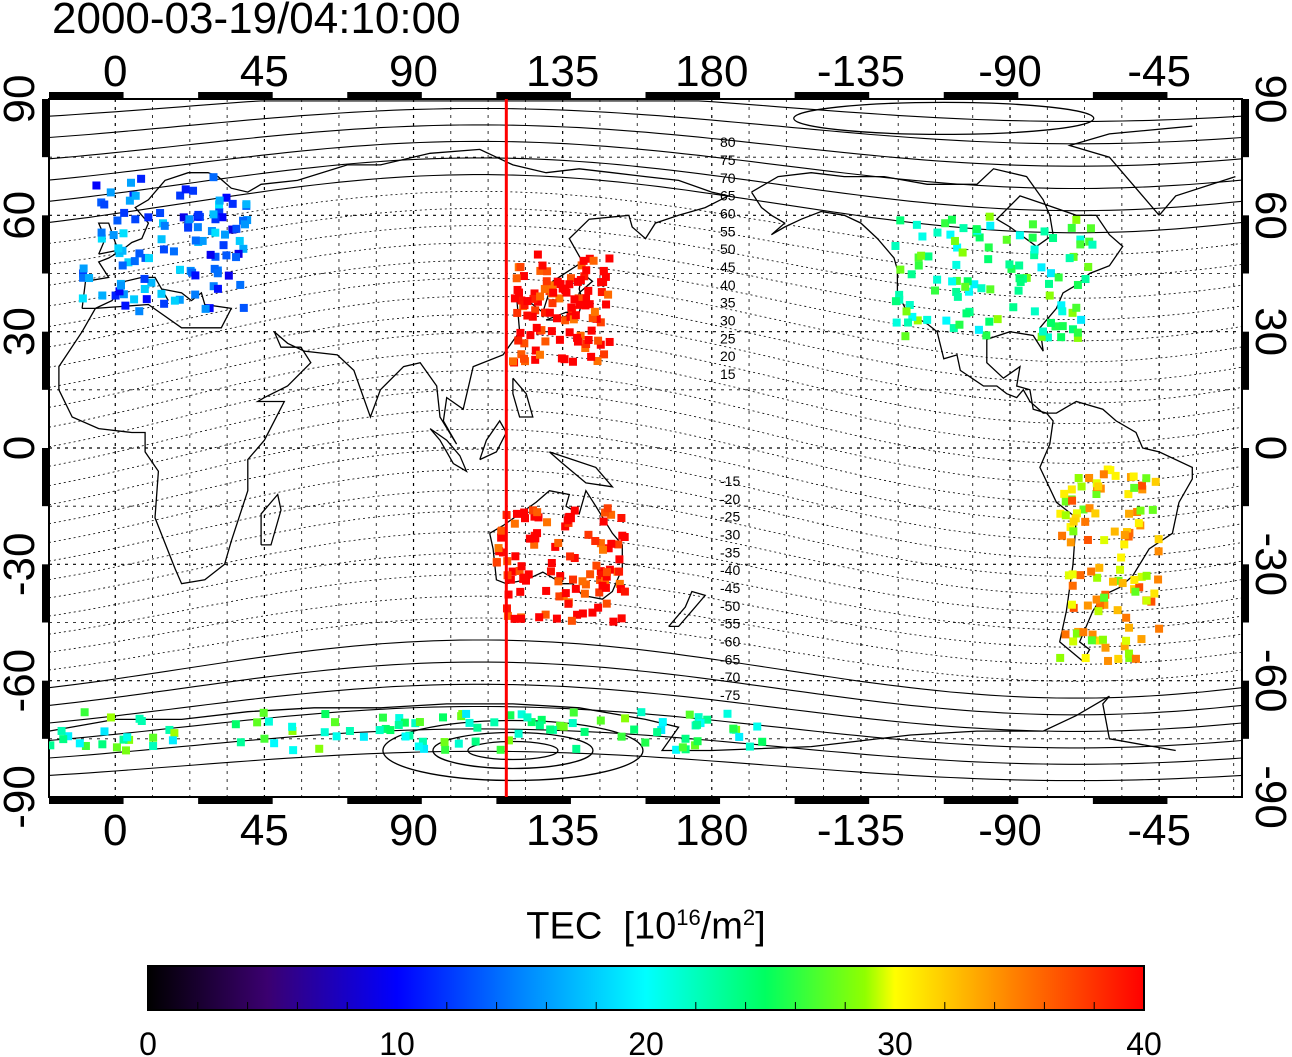 This screenshot has width=1292, height=1057. What do you see at coordinates (728, 320) in the screenshot?
I see `contour-label: 30` at bounding box center [728, 320].